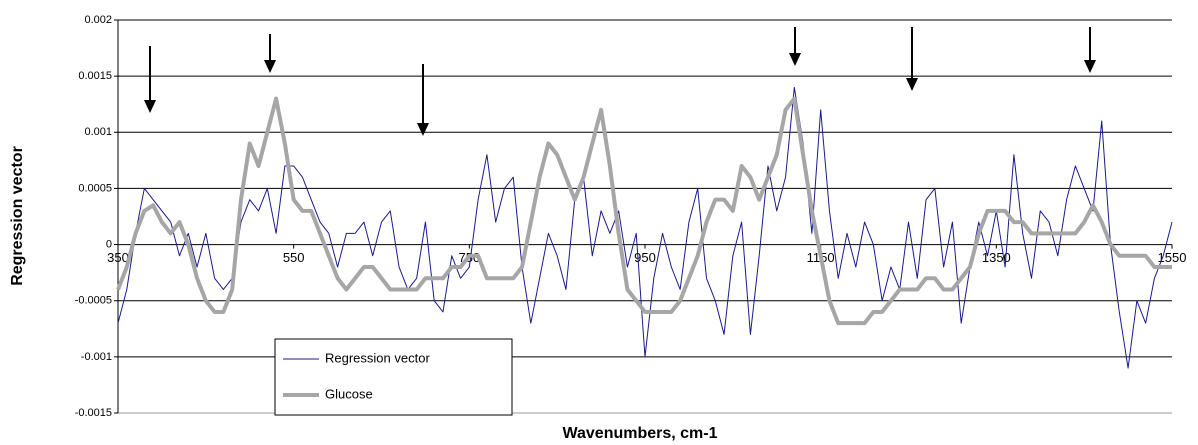 The height and width of the screenshot is (445, 1198). Describe the element at coordinates (98, 20) in the screenshot. I see `y-tick-label: 0.002` at that location.